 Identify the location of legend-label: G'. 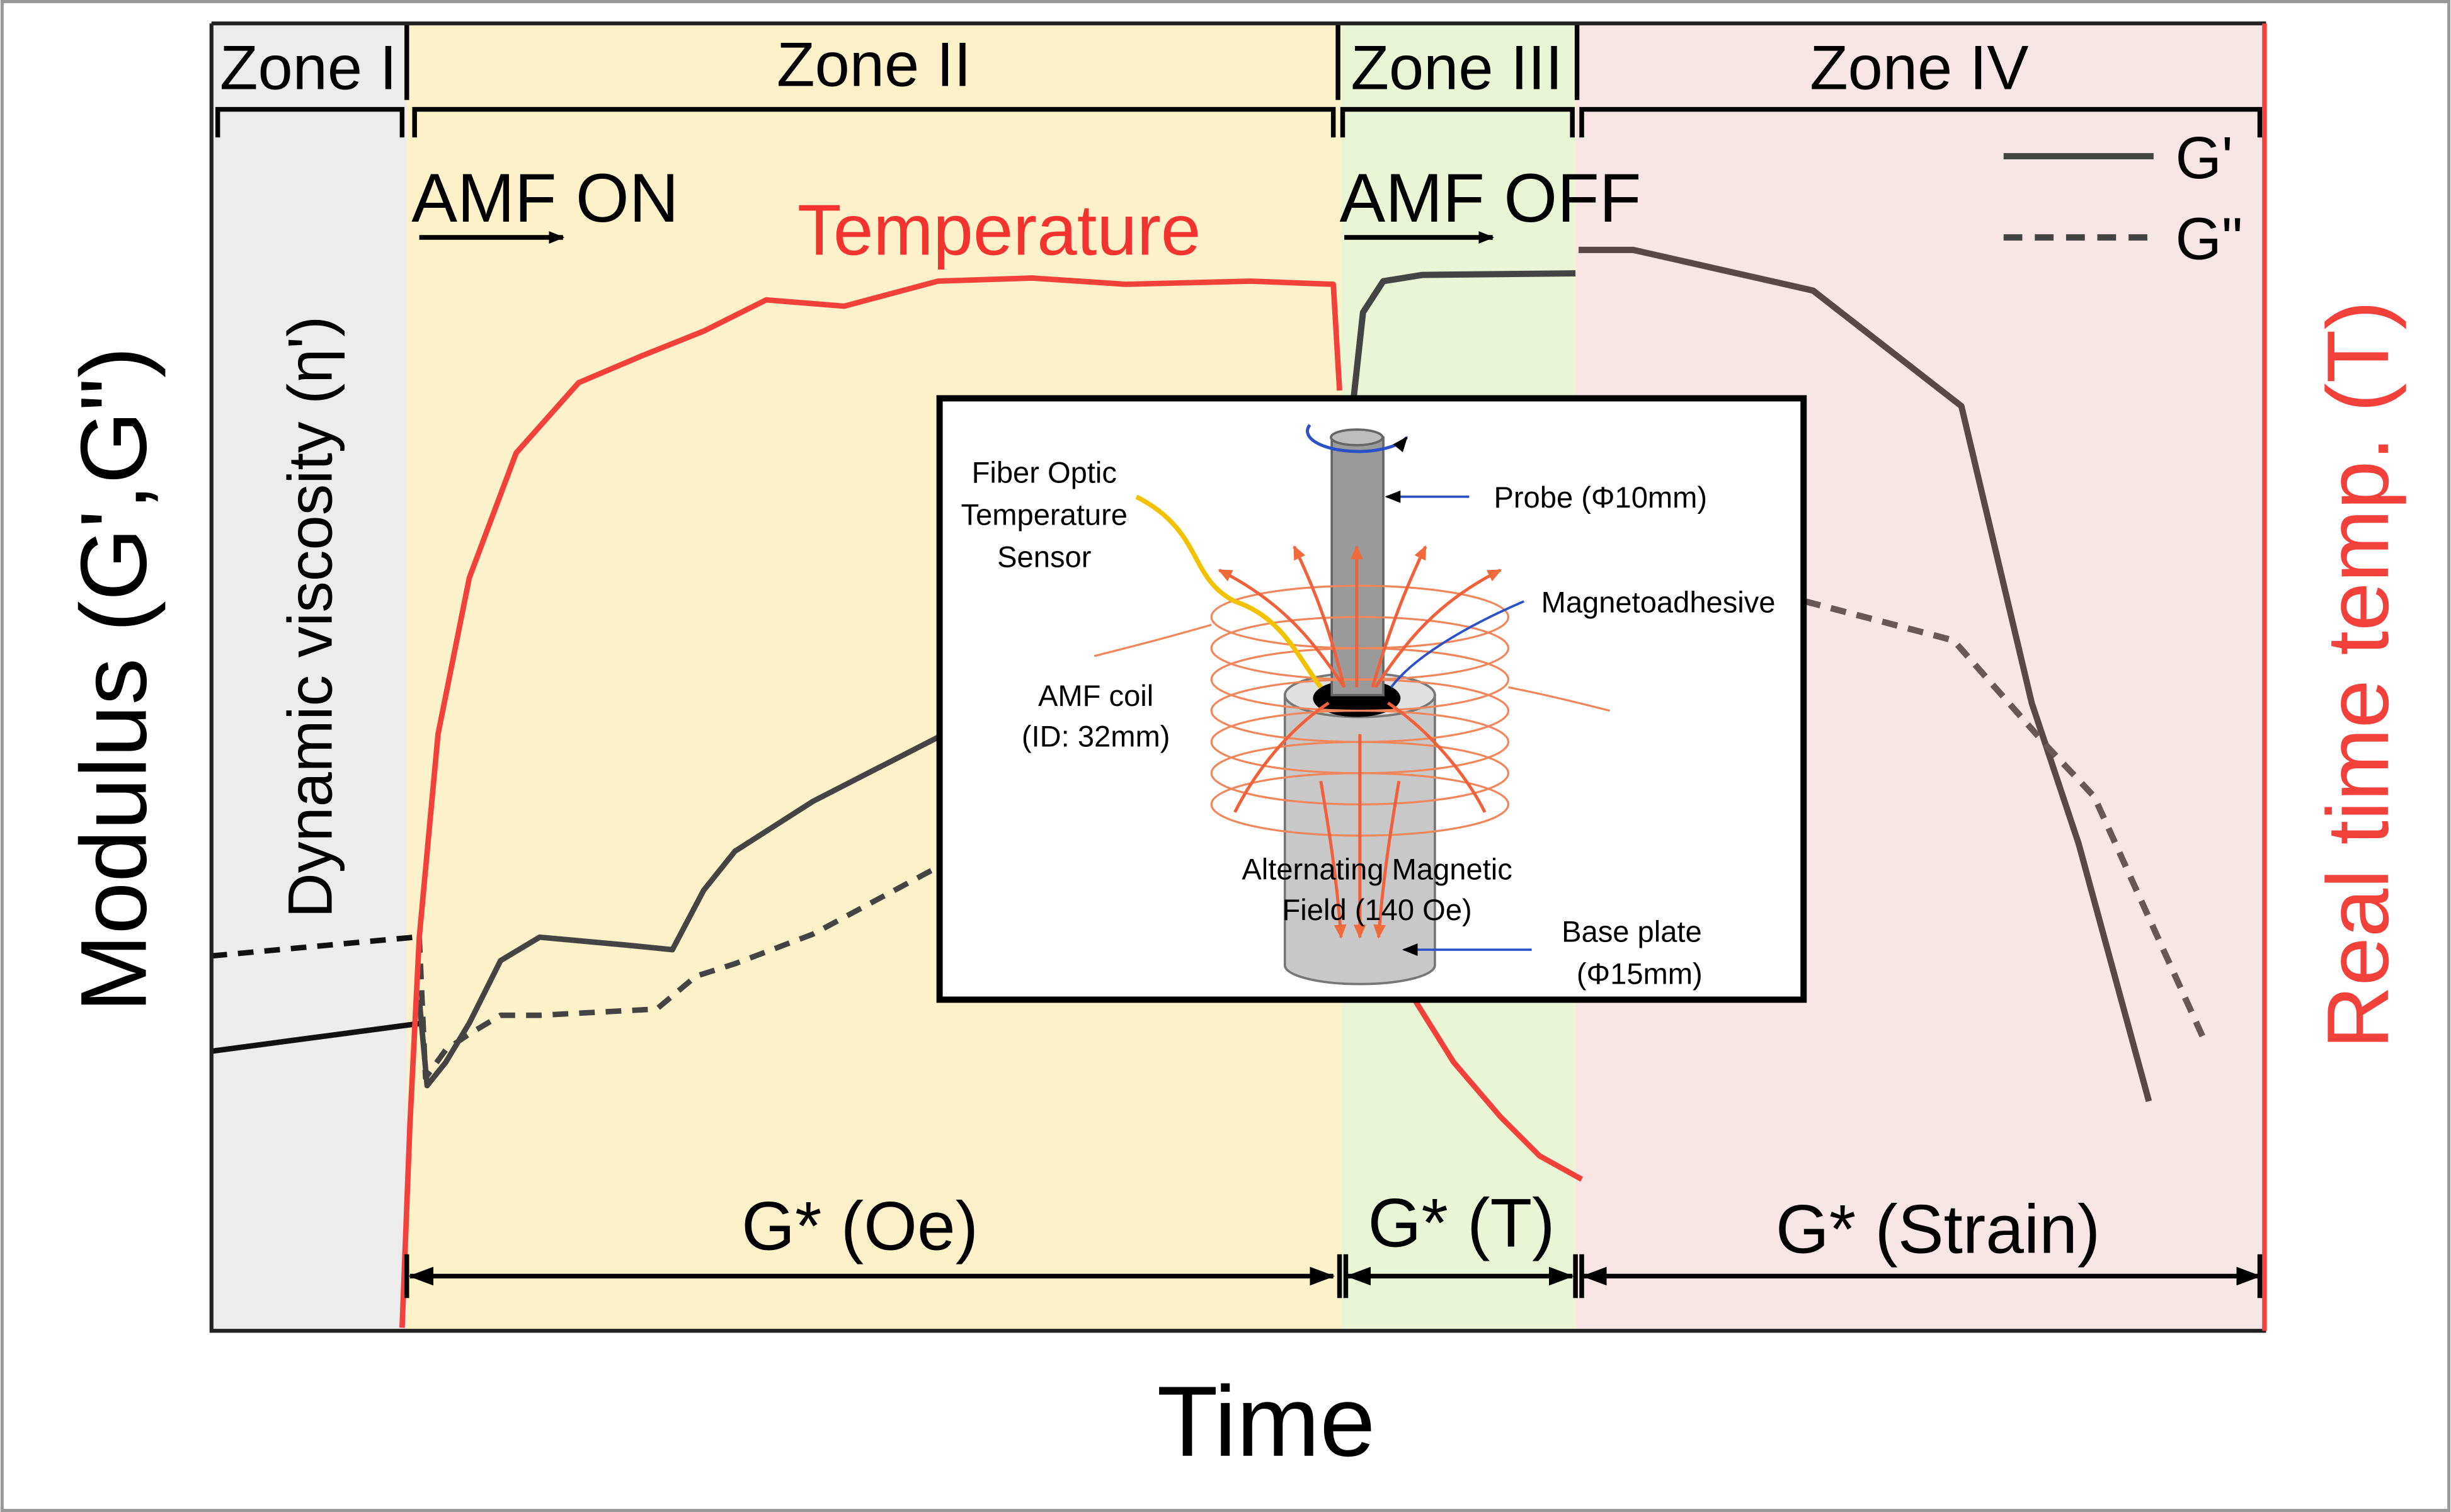
(2204, 158).